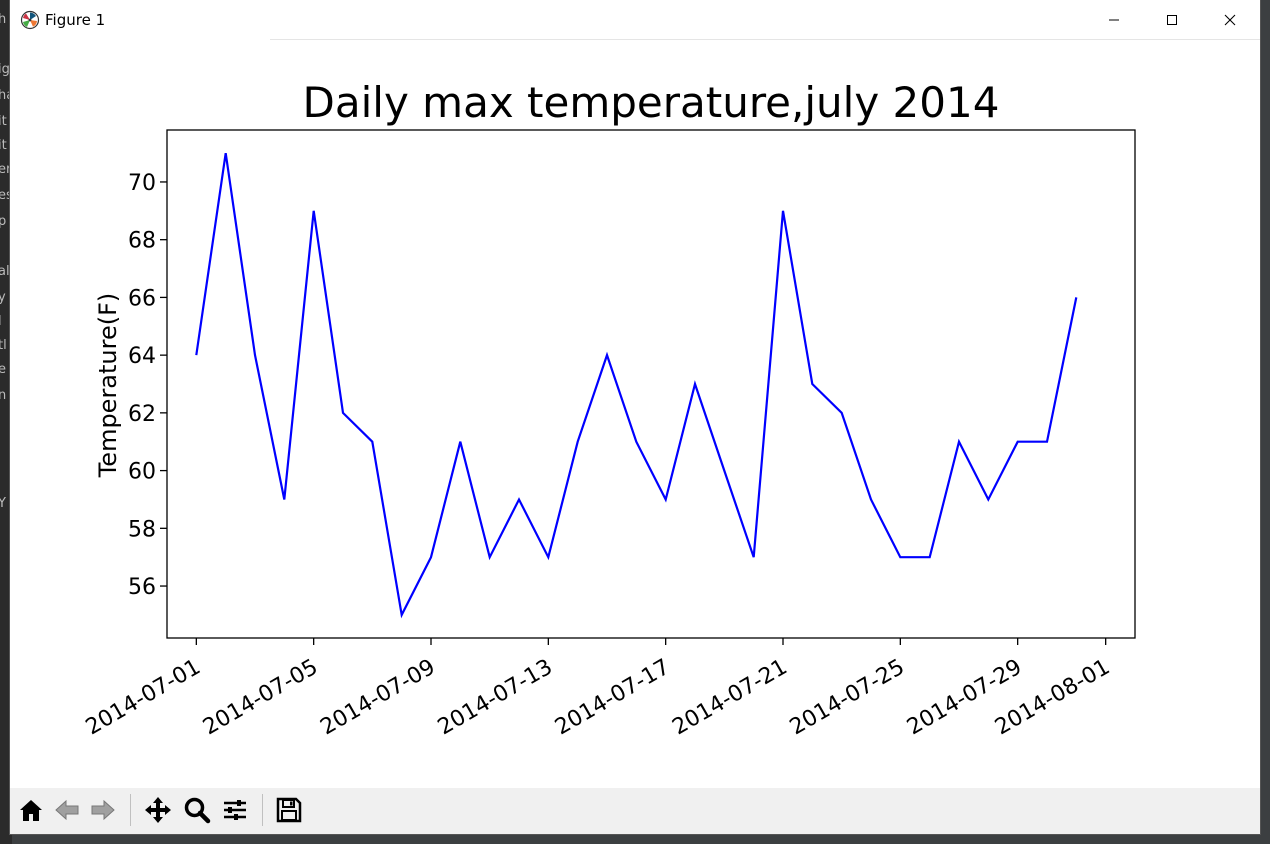 This screenshot has width=1270, height=844. Describe the element at coordinates (142, 241) in the screenshot. I see `y-tick-label: 68` at that location.